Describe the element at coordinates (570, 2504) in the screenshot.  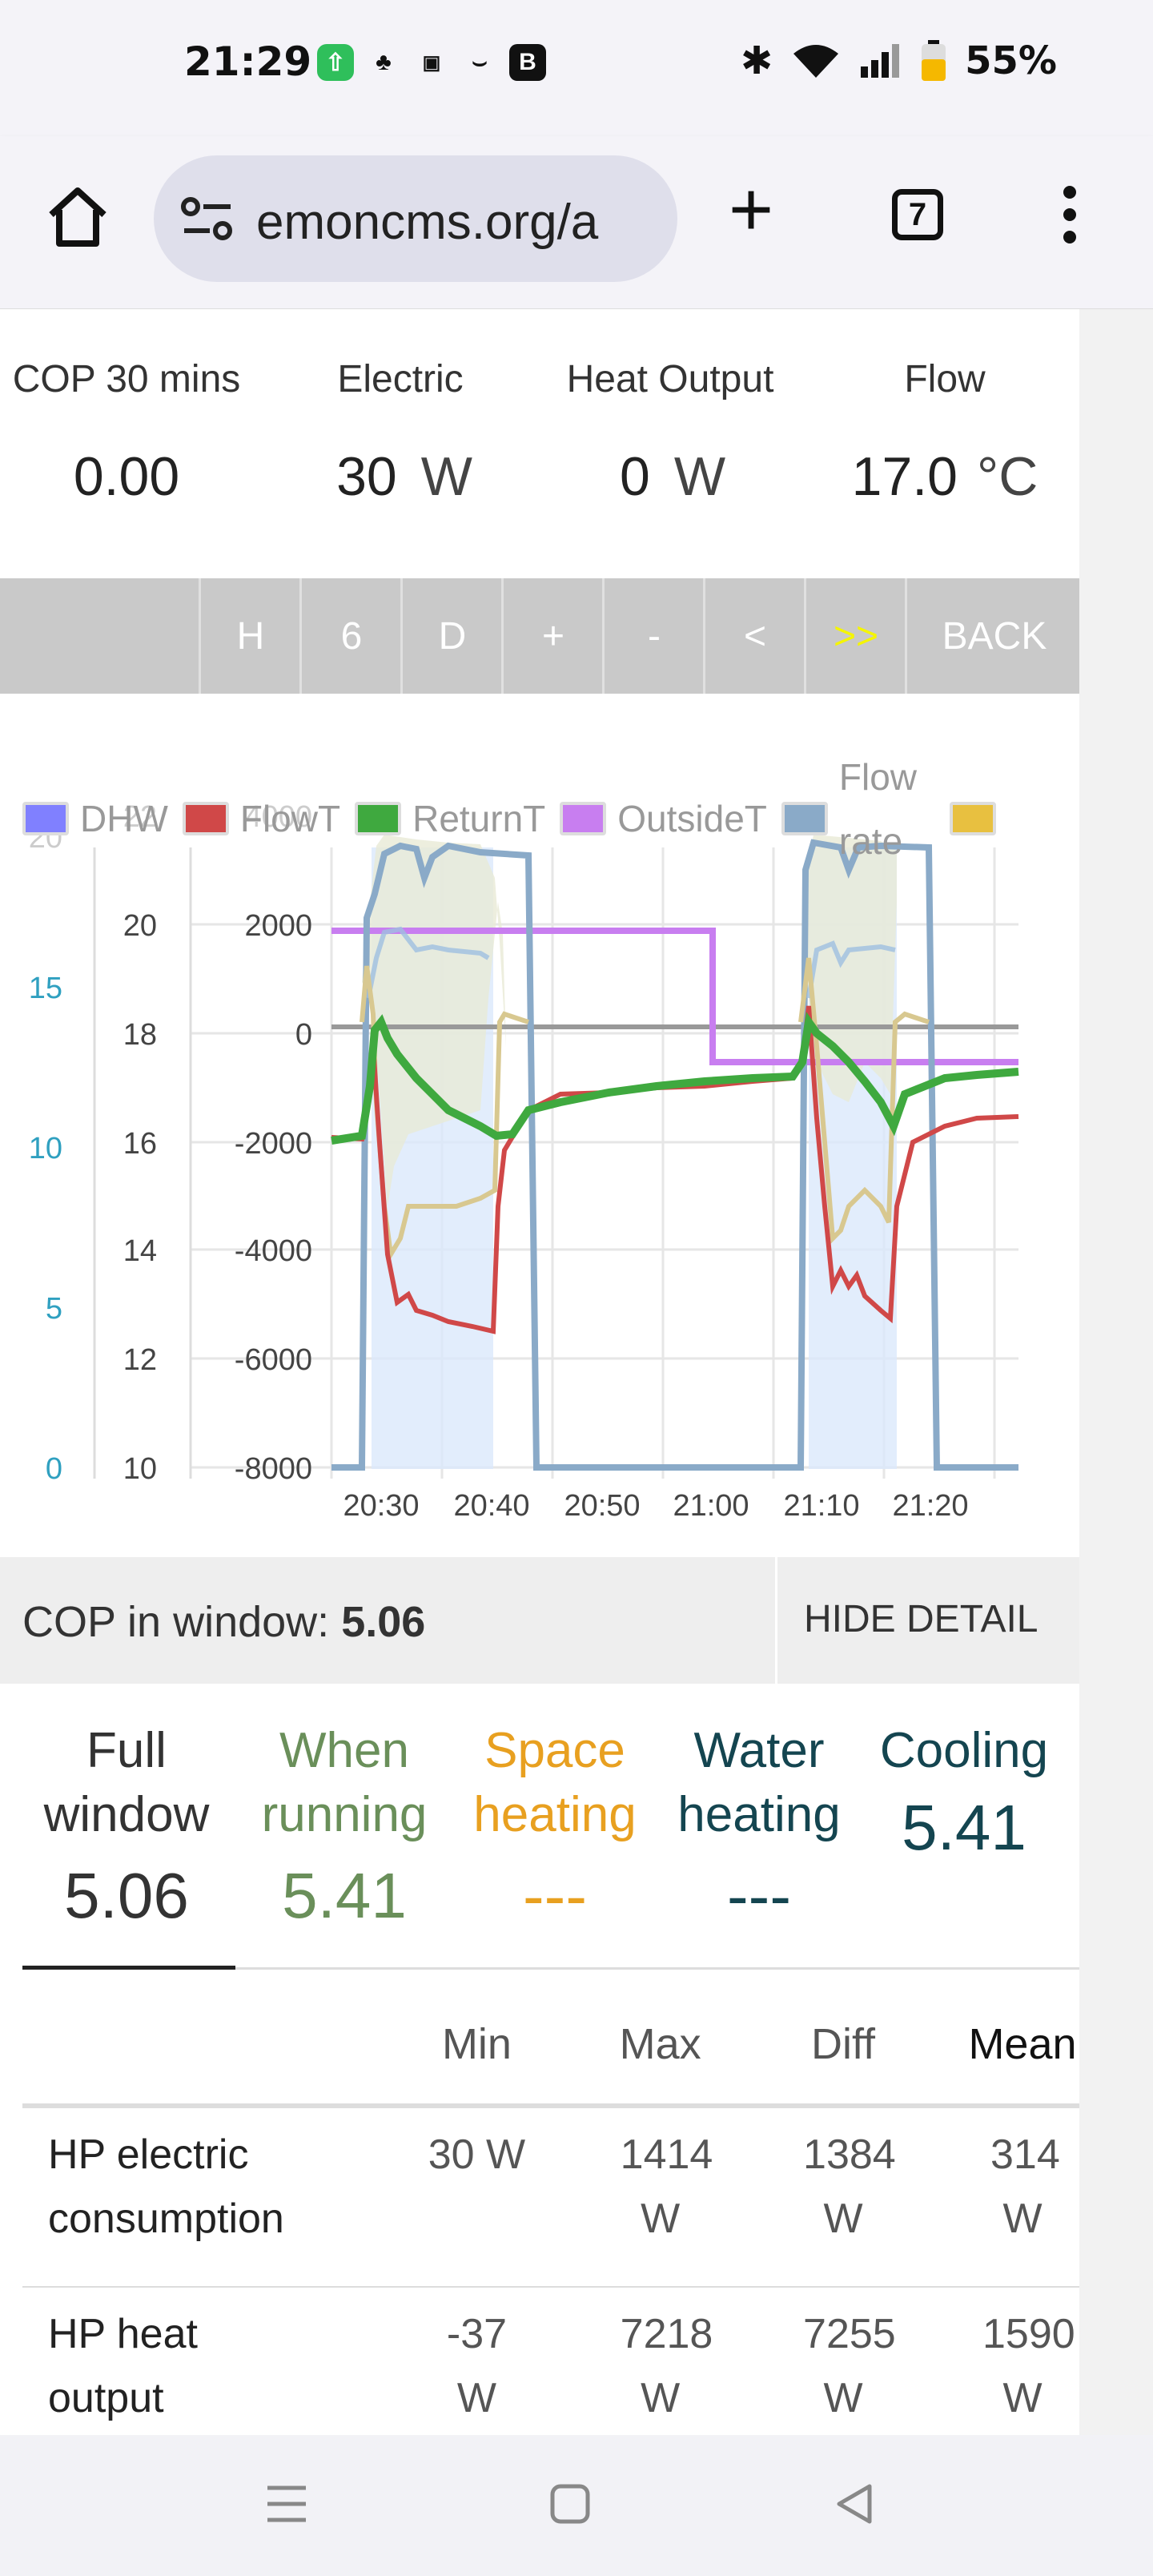
I see `home-square-icon` at that location.